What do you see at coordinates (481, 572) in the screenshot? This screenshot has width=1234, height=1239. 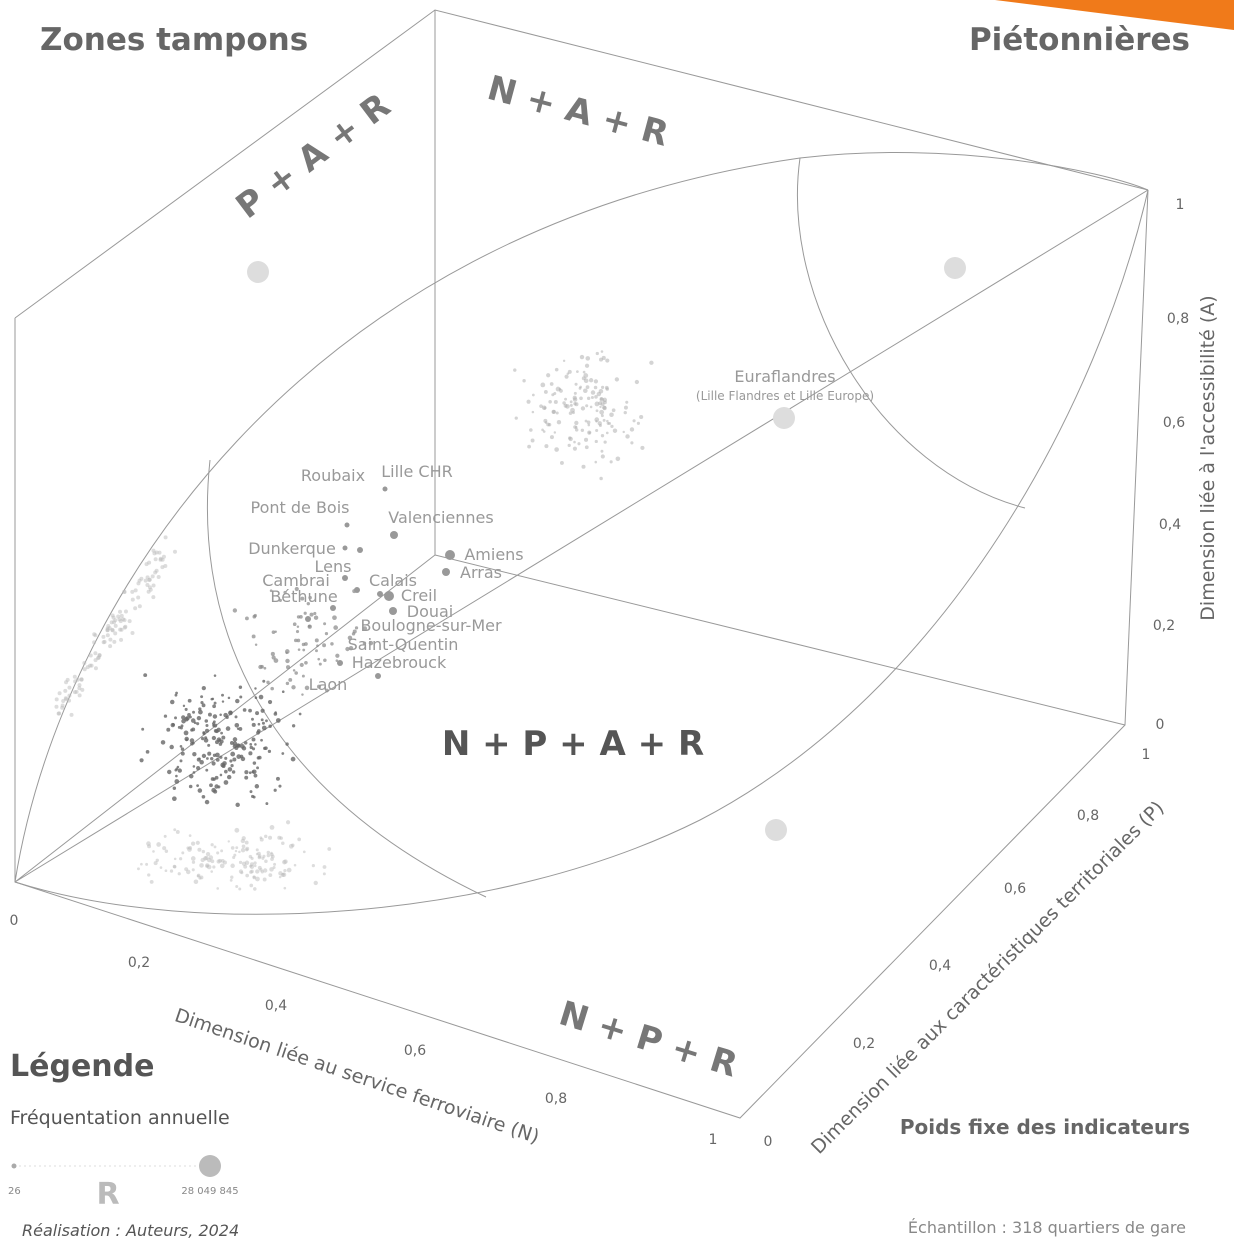 I see `city-label: Arras` at bounding box center [481, 572].